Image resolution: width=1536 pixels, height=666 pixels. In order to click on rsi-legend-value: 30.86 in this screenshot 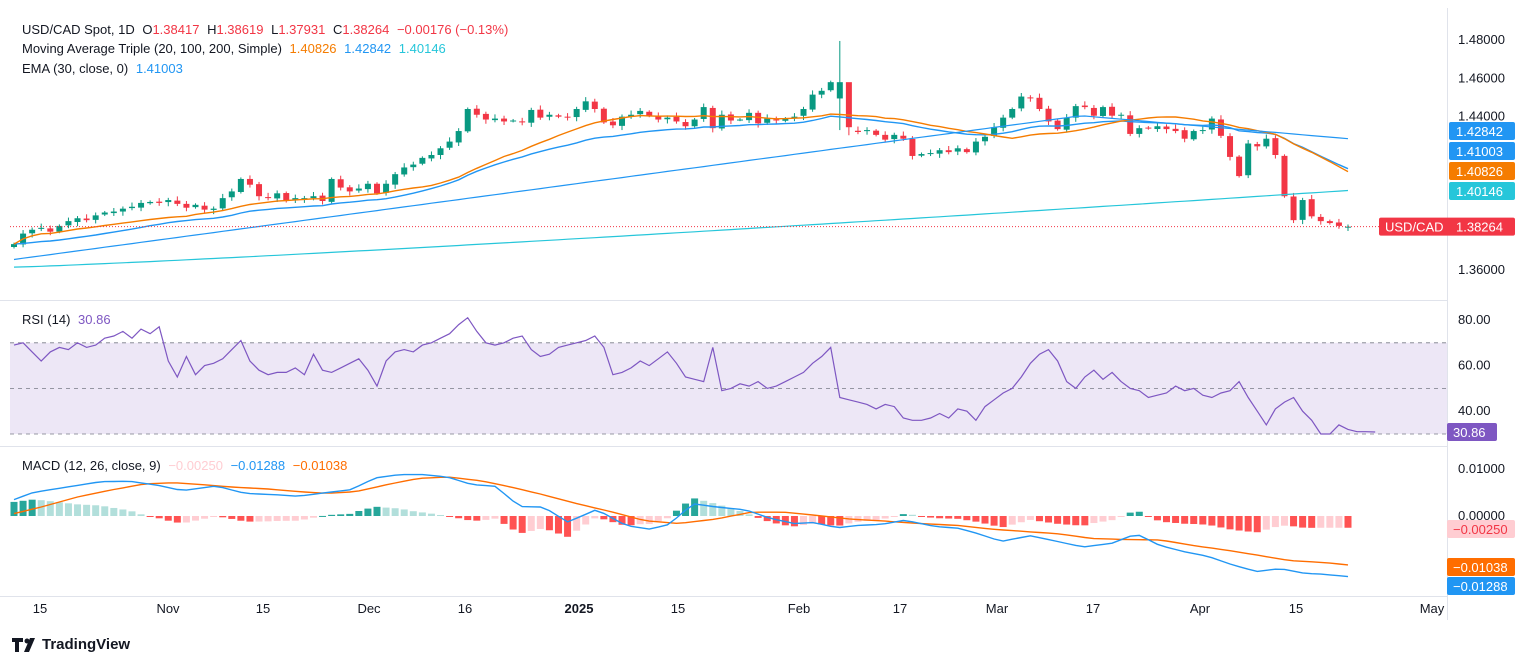, I will do `click(94, 319)`.